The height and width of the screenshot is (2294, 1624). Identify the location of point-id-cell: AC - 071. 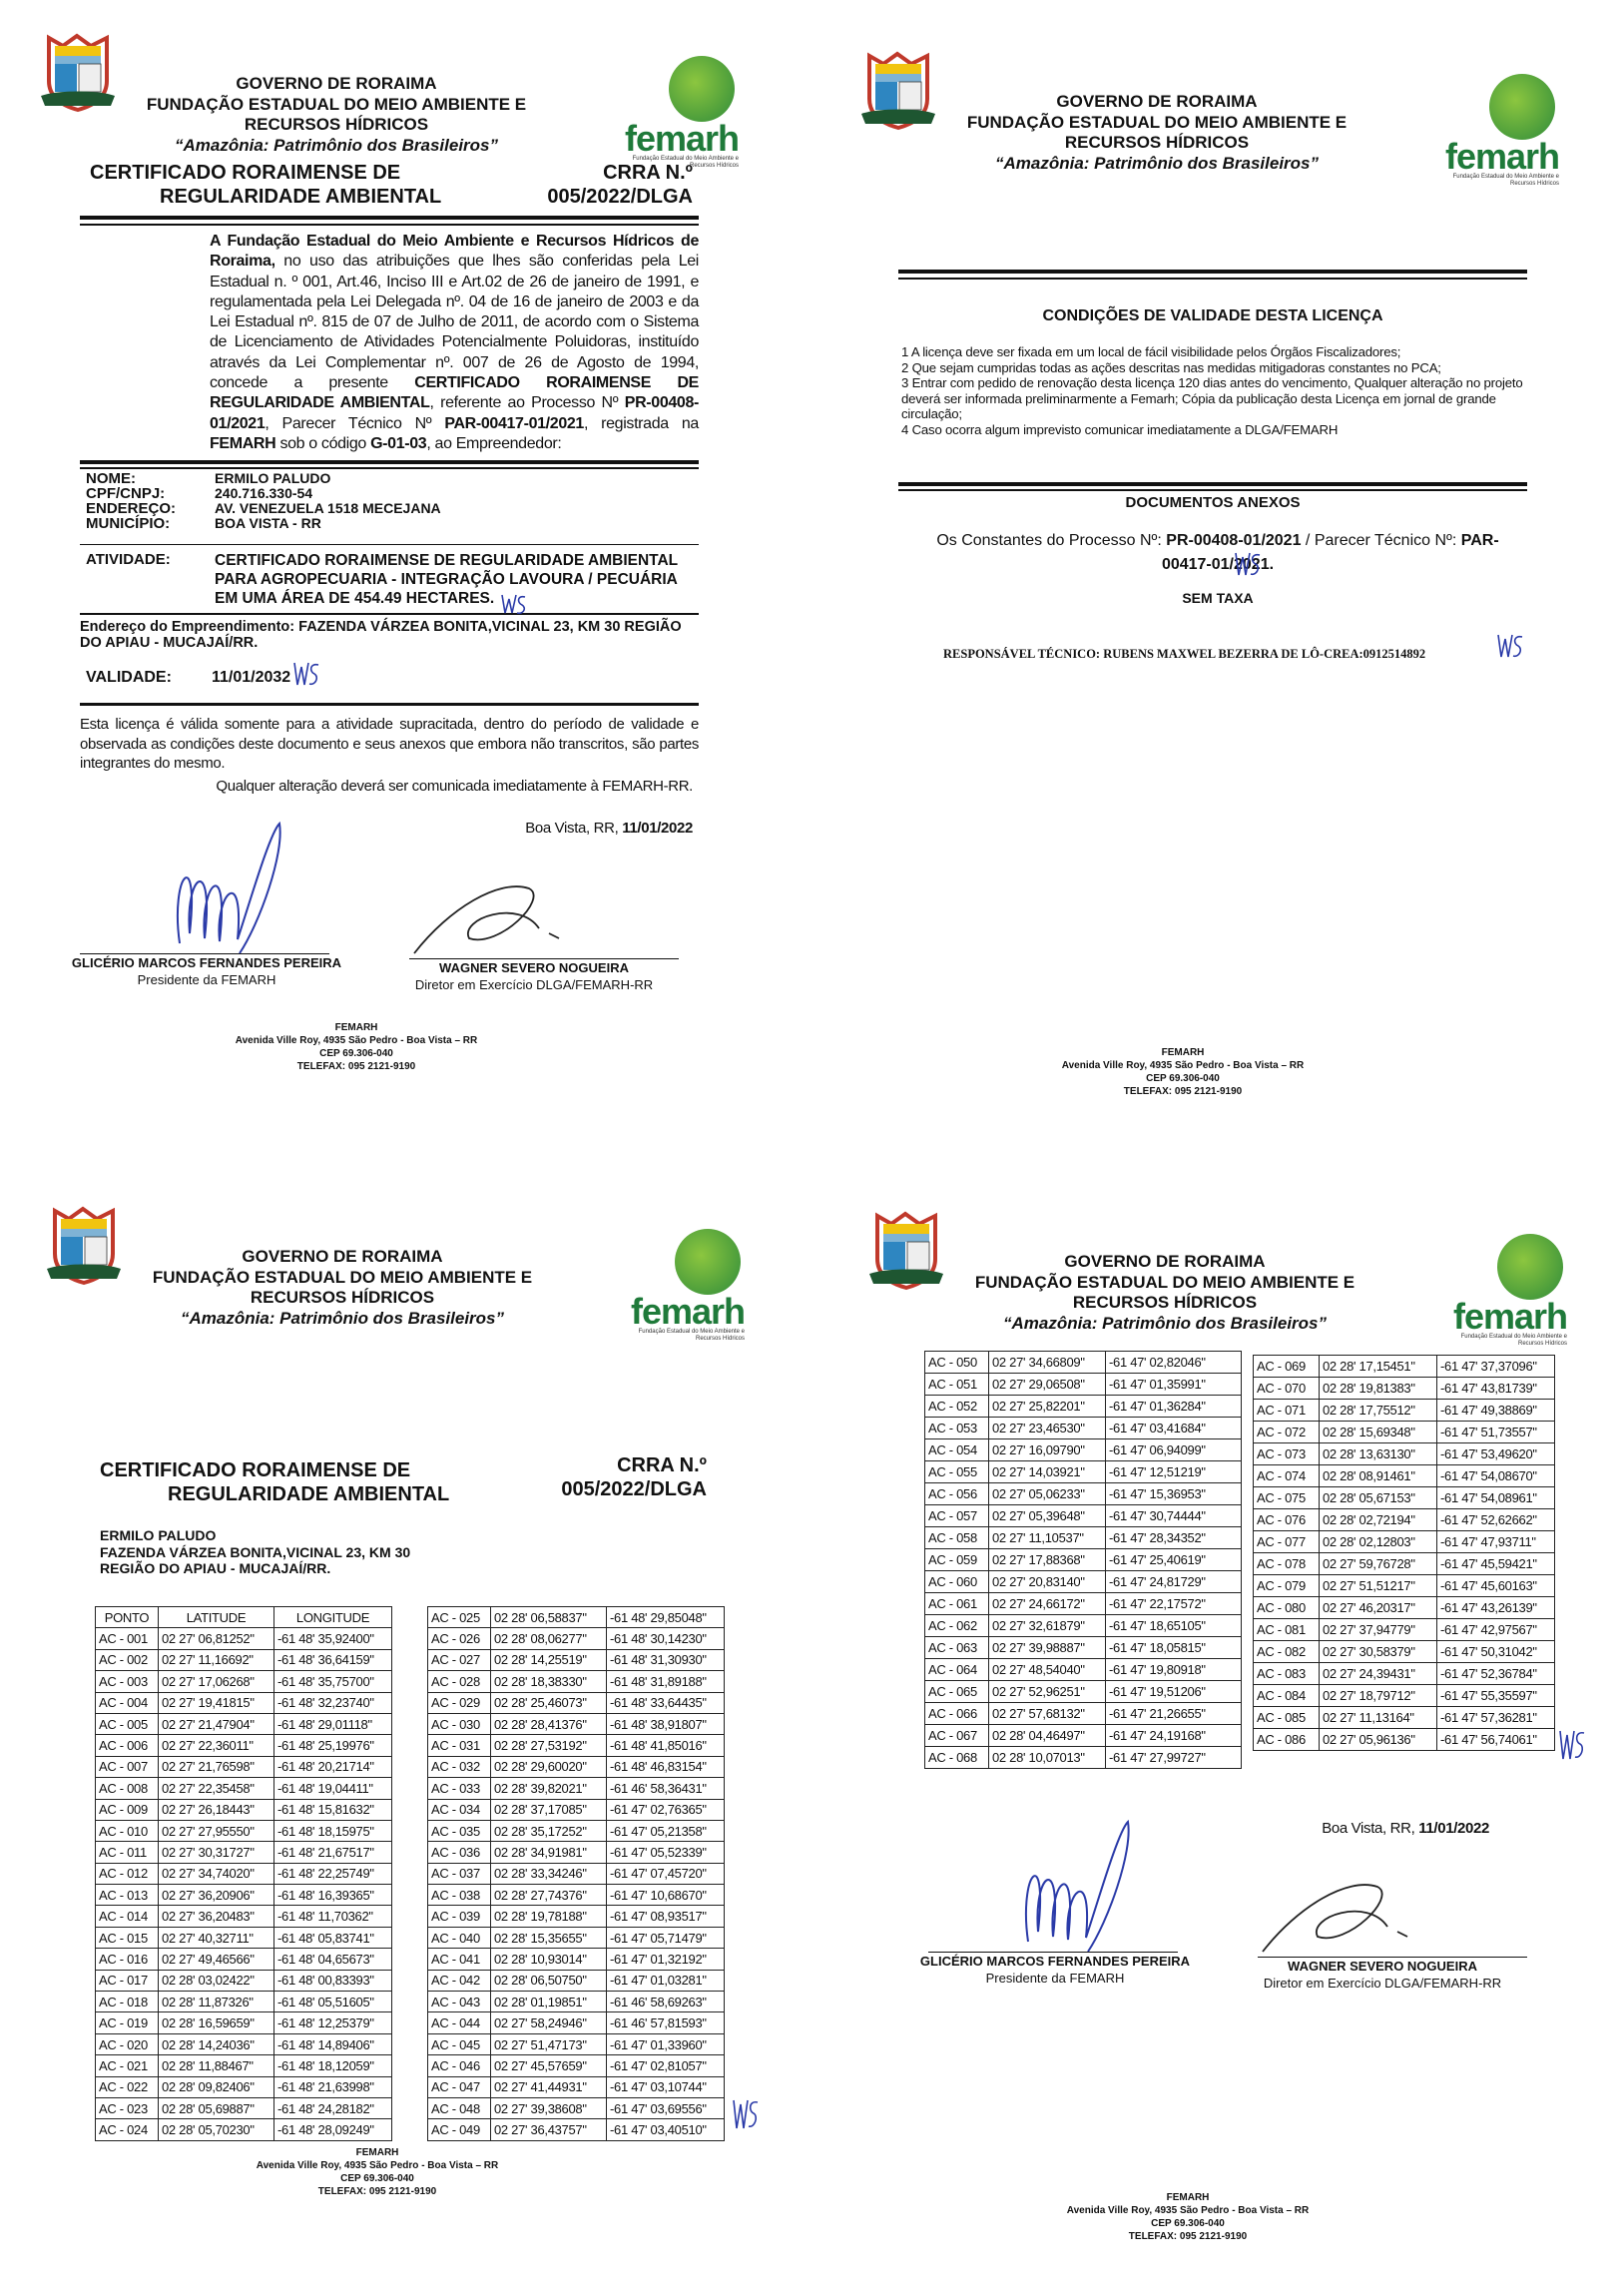
(1286, 1410).